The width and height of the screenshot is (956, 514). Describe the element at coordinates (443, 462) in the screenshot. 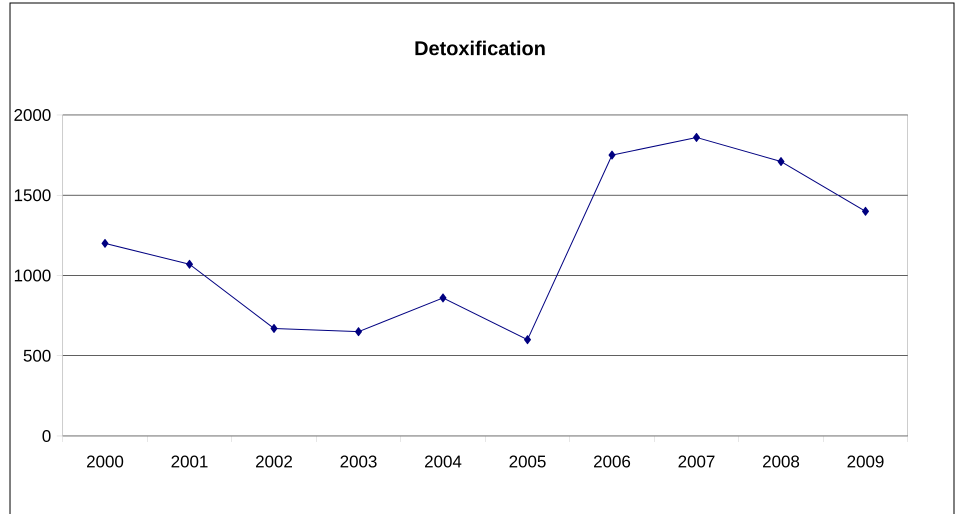

I see `x-tick-label: 2004` at that location.